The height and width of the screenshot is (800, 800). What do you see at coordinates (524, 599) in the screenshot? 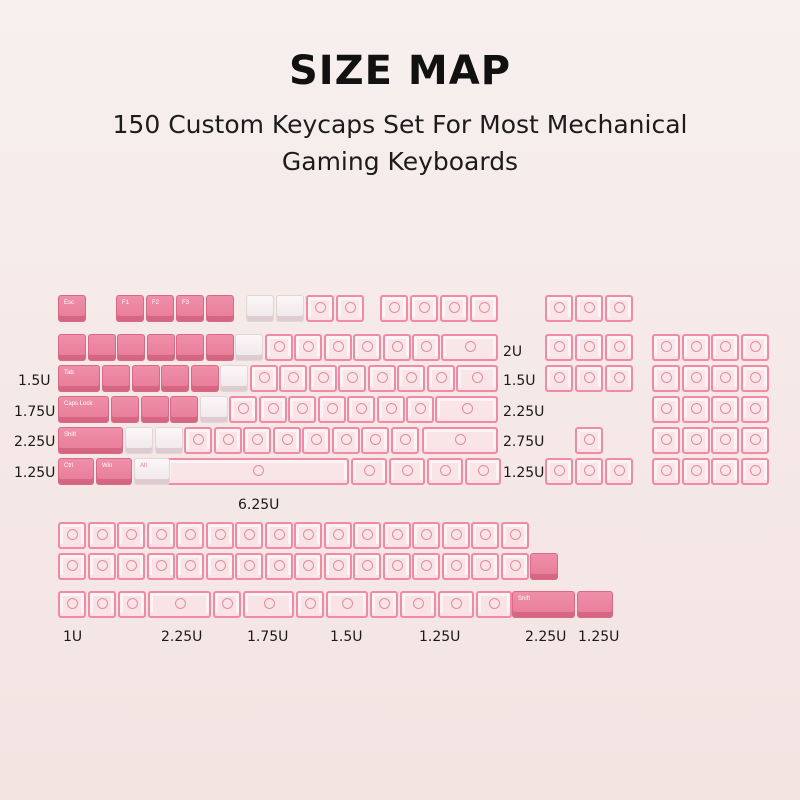
I see `keycap-extra-2-12-legend: Shift` at bounding box center [524, 599].